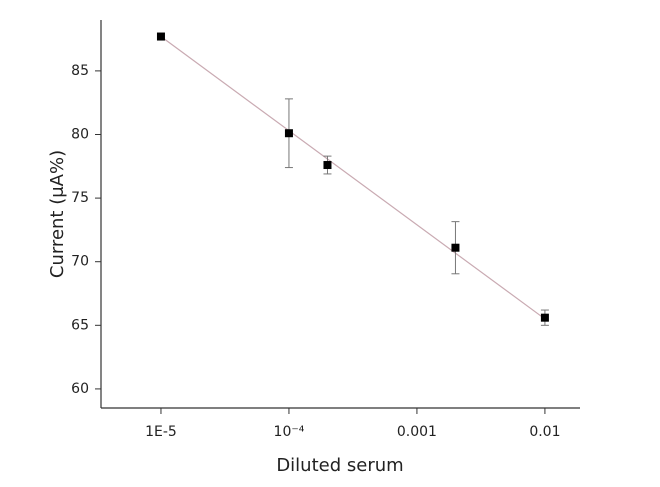 This screenshot has width=660, height=487. Describe the element at coordinates (80, 325) in the screenshot. I see `y-tick-label: 65` at that location.